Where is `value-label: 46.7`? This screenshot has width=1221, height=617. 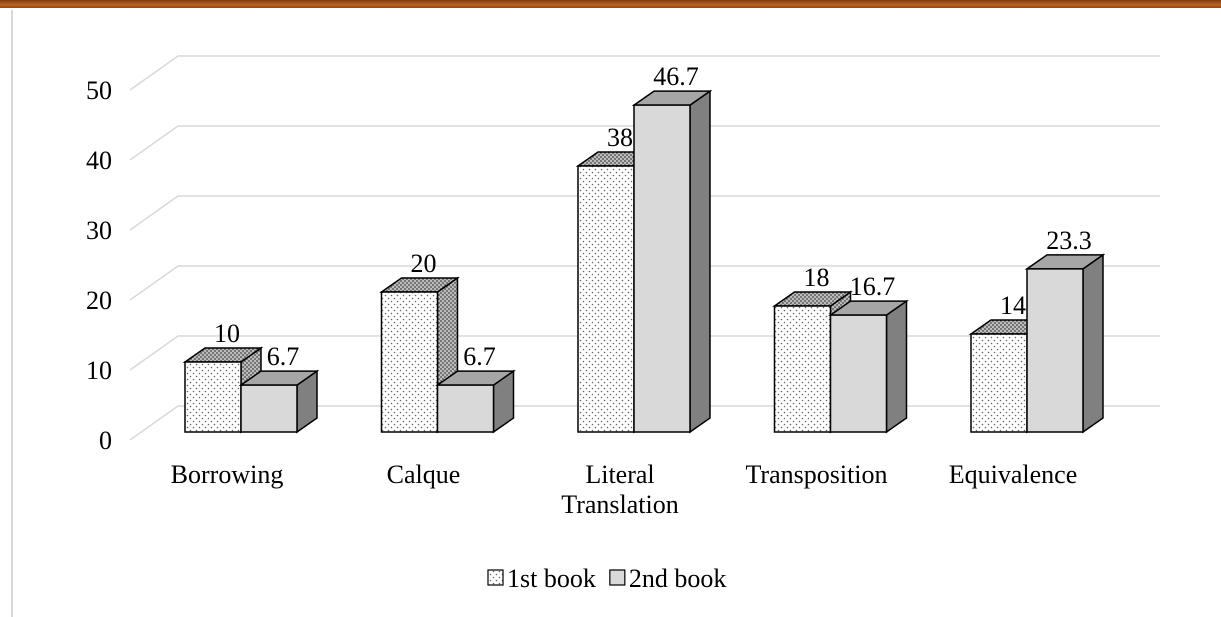
value-label: 46.7 is located at coordinates (676, 76).